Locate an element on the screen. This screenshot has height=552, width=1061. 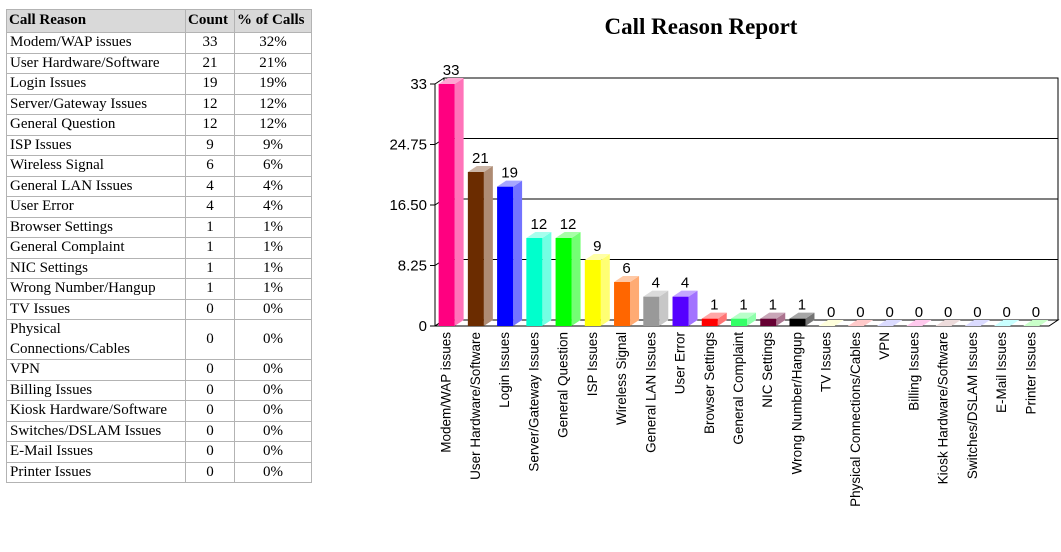
chart-title: Call Reason Report is located at coordinates (701, 26).